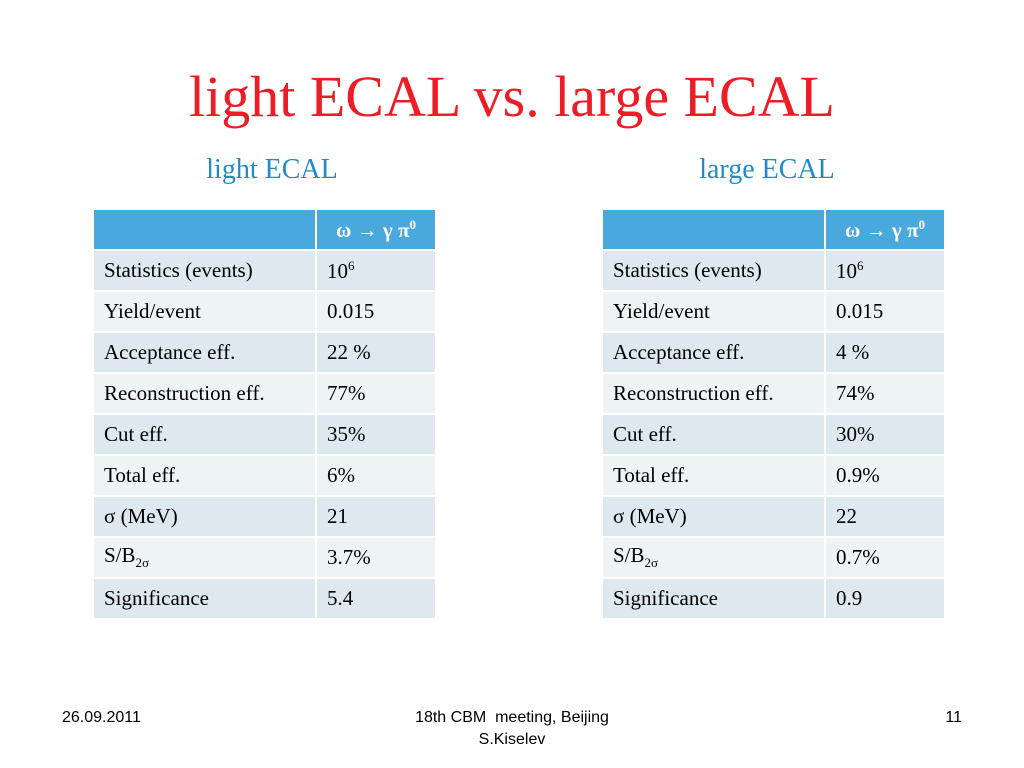  I want to click on table-row: Cut eff. 35%, so click(264, 434).